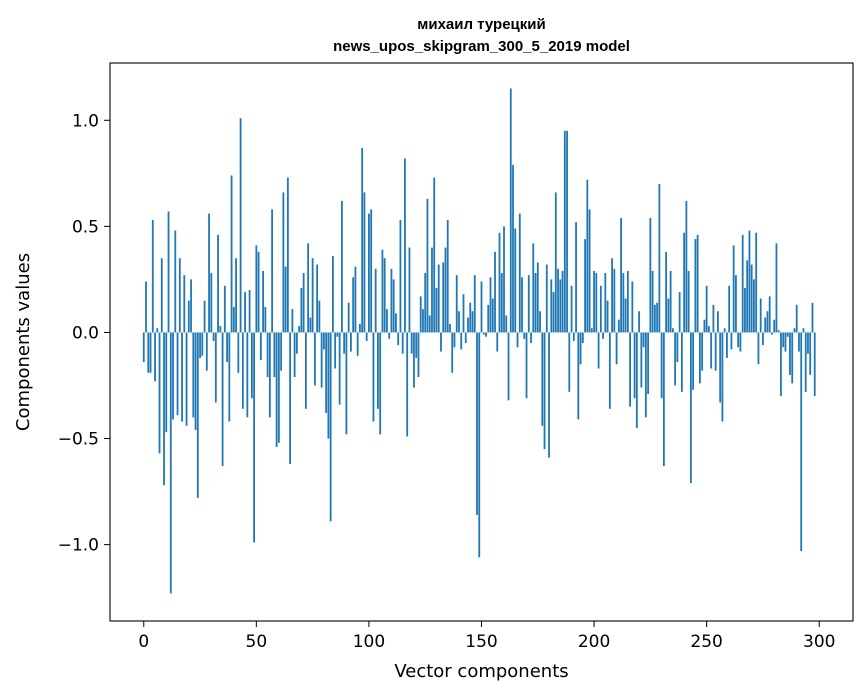 The width and height of the screenshot is (867, 700). Describe the element at coordinates (481, 46) in the screenshot. I see `chart-title-line-2: news_upos_skipgram_300_5_2019 model` at that location.